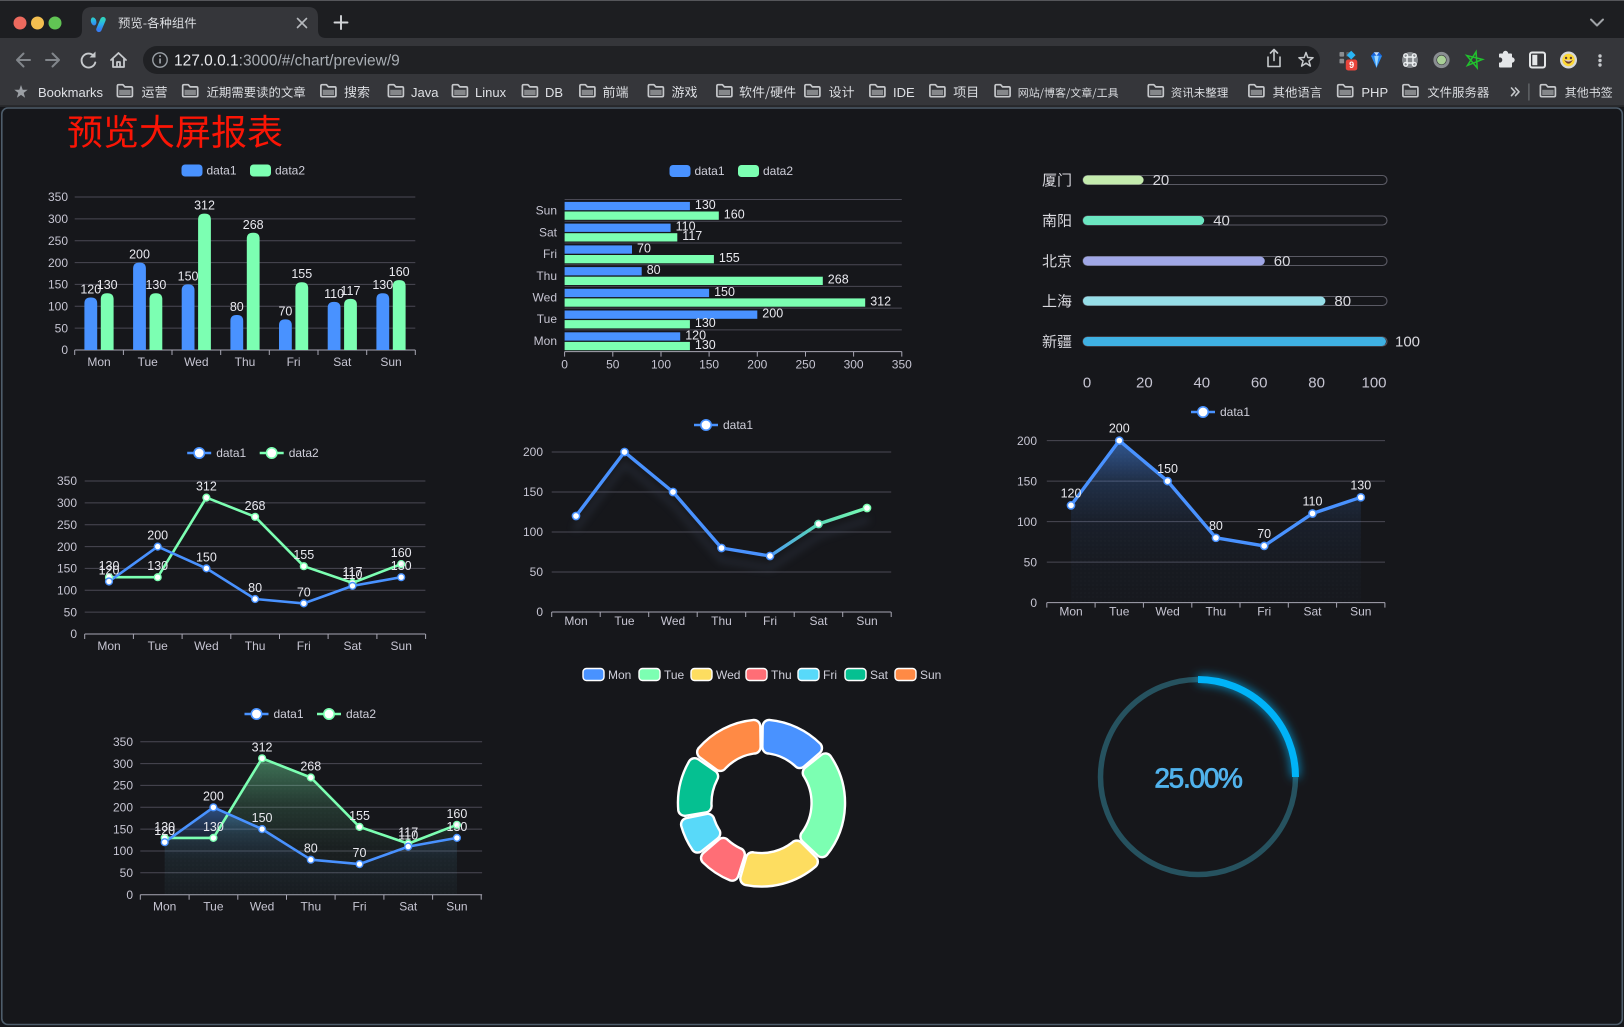  I want to click on svg-text: PHP, so click(1374, 92).